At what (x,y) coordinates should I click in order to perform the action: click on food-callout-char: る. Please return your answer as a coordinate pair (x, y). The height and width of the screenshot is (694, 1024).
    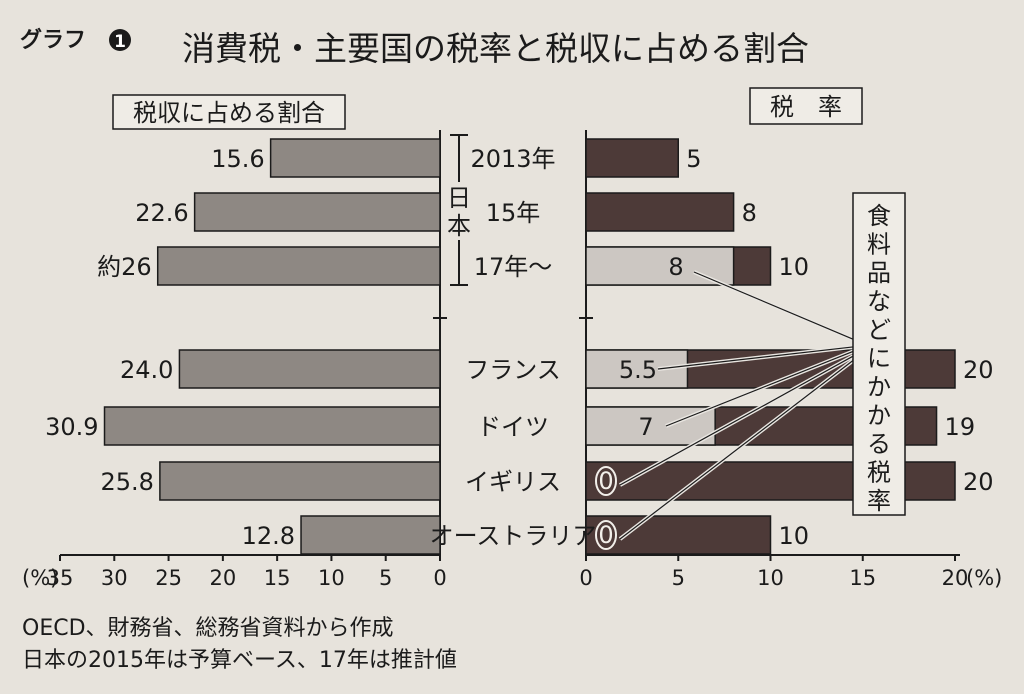
    Looking at the image, I should click on (879, 444).